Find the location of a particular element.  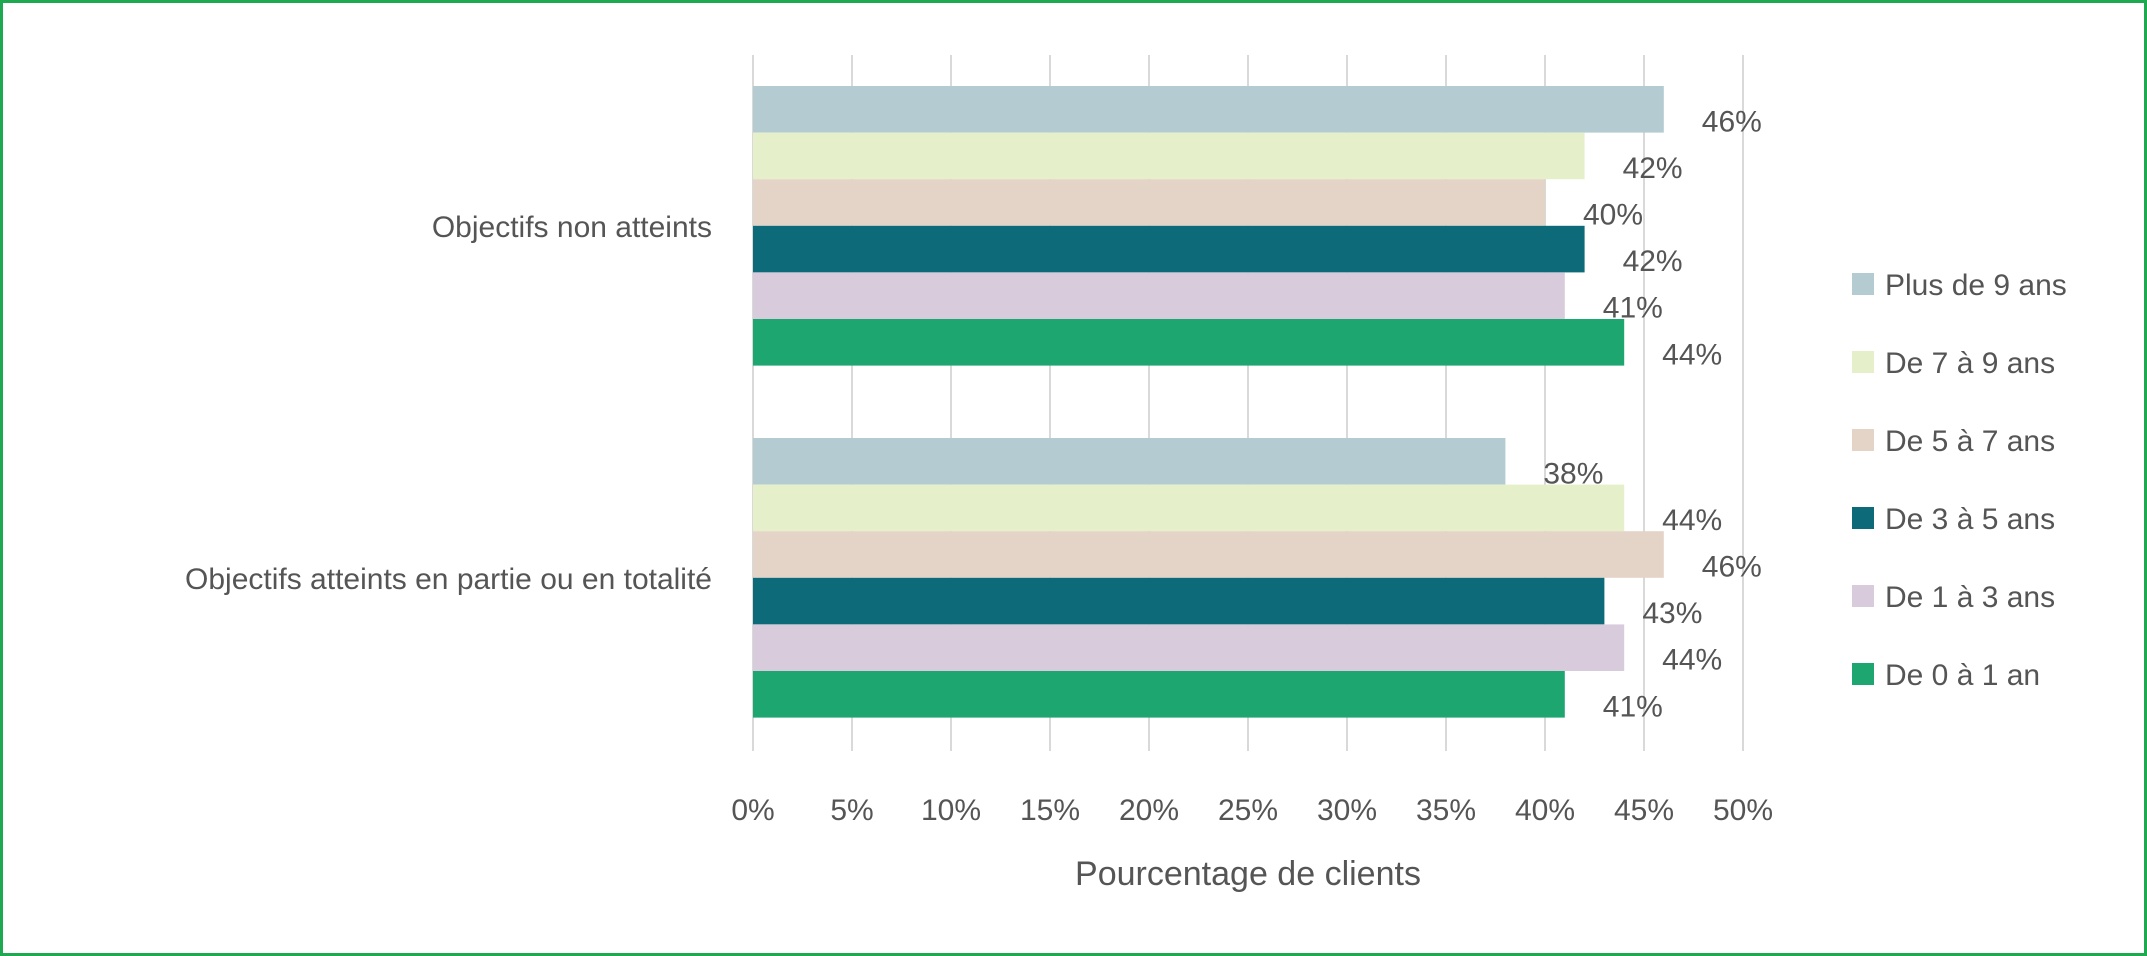

legend-label: De 3 à 5 ans is located at coordinates (1970, 519).